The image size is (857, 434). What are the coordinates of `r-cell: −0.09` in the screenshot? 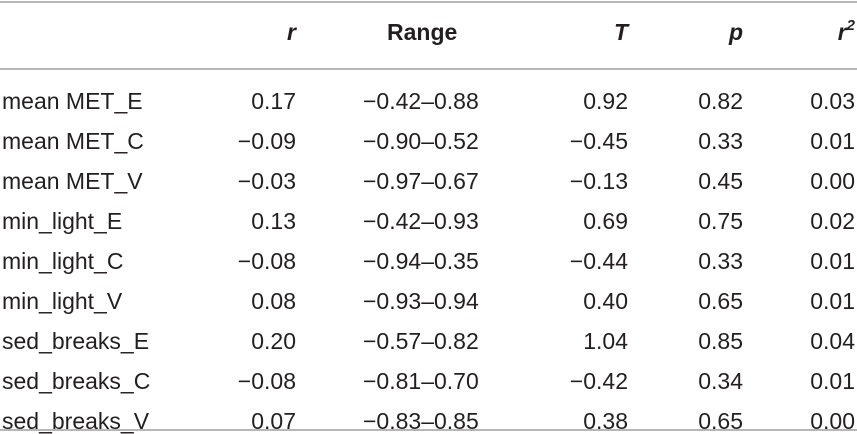 It's located at (266, 141).